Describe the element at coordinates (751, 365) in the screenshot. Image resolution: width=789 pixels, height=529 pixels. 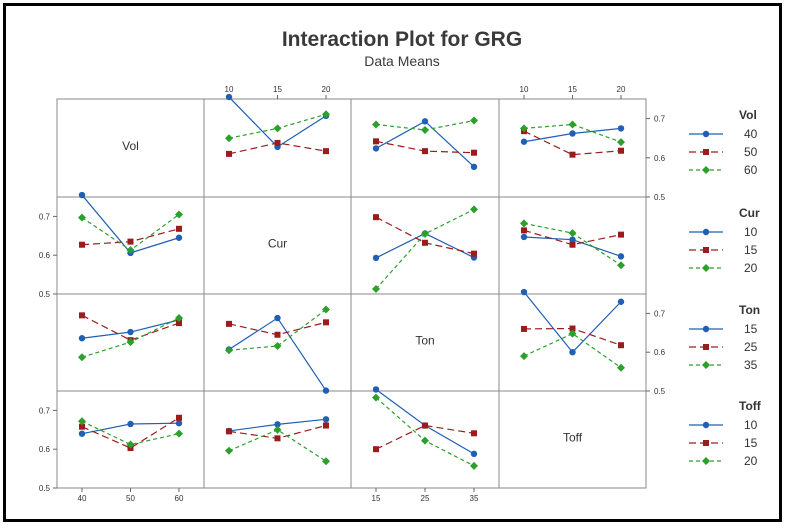
I see `legend-entry: 35` at that location.